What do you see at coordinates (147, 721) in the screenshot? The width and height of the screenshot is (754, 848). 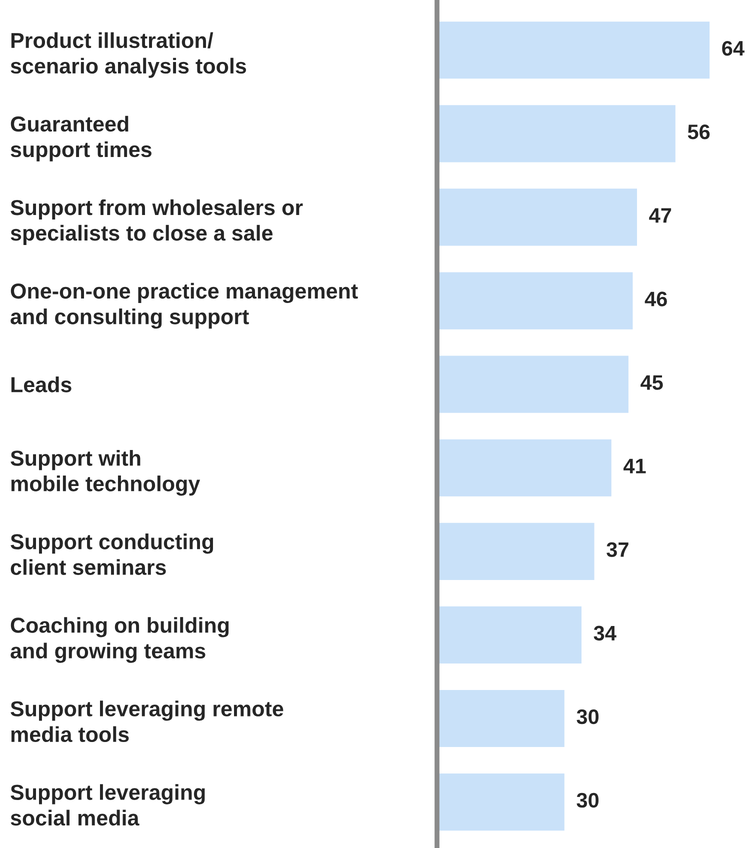 I see `y-tick-label: Support leveraging remote media tools` at bounding box center [147, 721].